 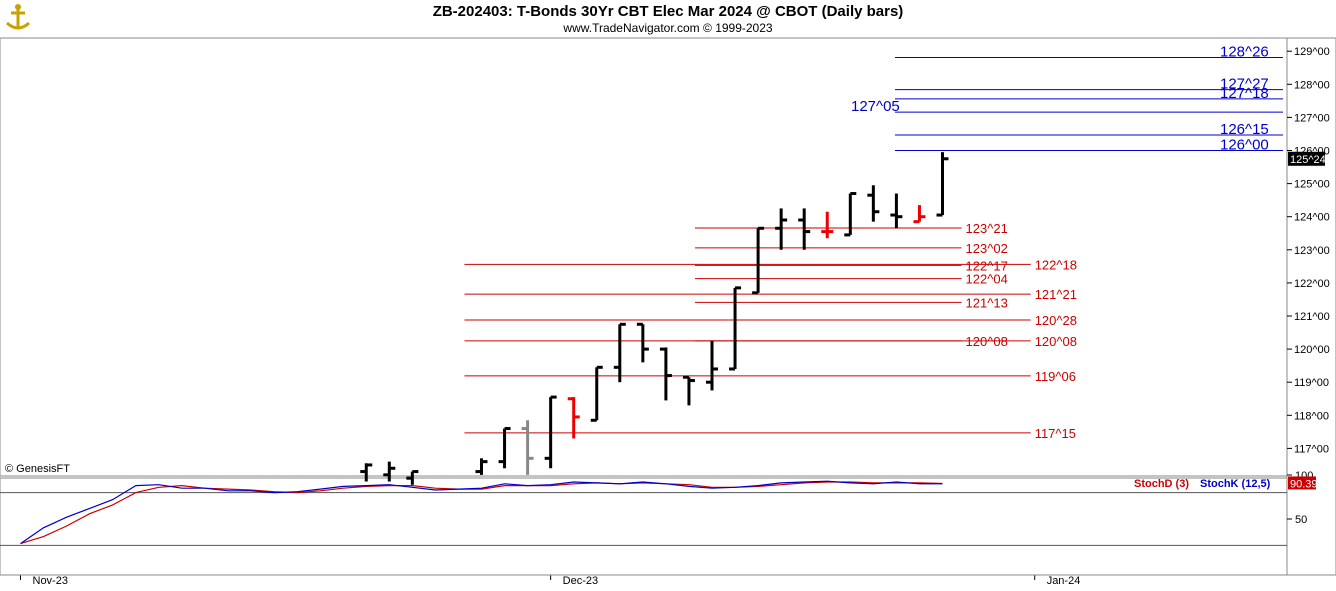 I want to click on support-level-label: 122^17, so click(x=987, y=265).